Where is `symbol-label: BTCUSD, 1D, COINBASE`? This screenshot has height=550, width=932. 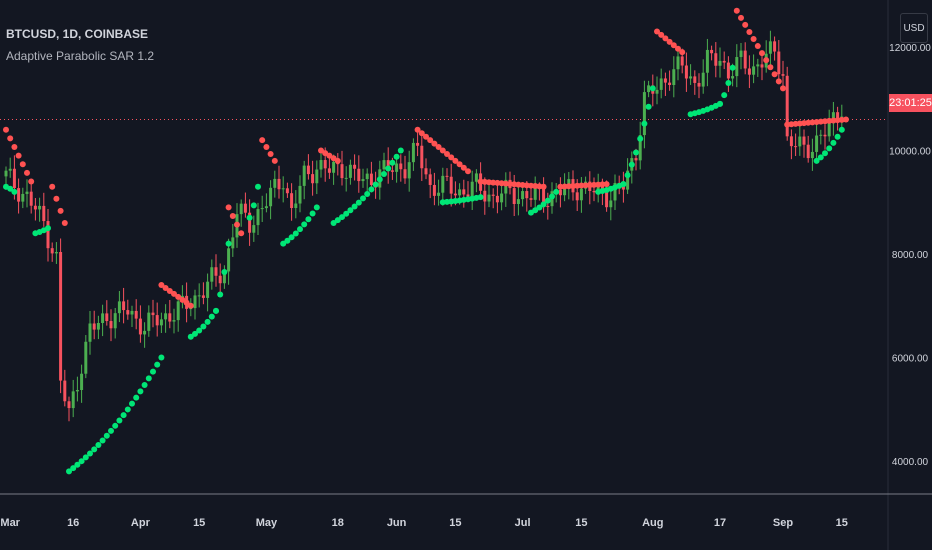 symbol-label: BTCUSD, 1D, COINBASE is located at coordinates (77, 34).